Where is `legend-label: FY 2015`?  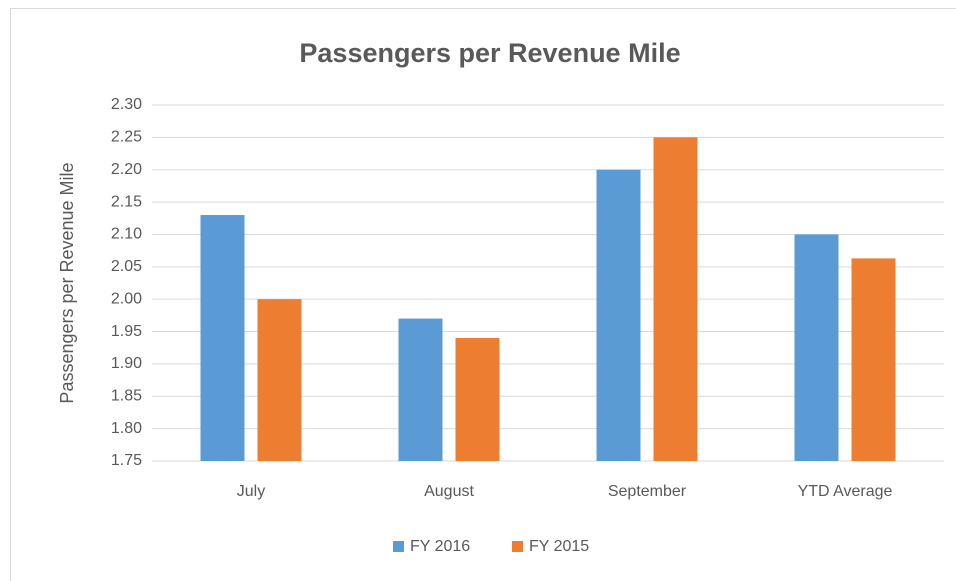 legend-label: FY 2015 is located at coordinates (559, 546).